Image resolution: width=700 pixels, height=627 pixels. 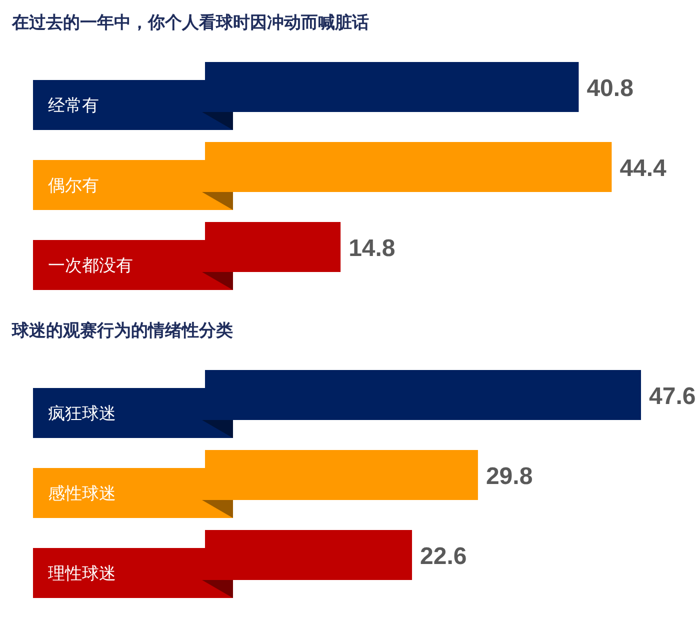 I want to click on data-label: 22.6, so click(x=443, y=556).